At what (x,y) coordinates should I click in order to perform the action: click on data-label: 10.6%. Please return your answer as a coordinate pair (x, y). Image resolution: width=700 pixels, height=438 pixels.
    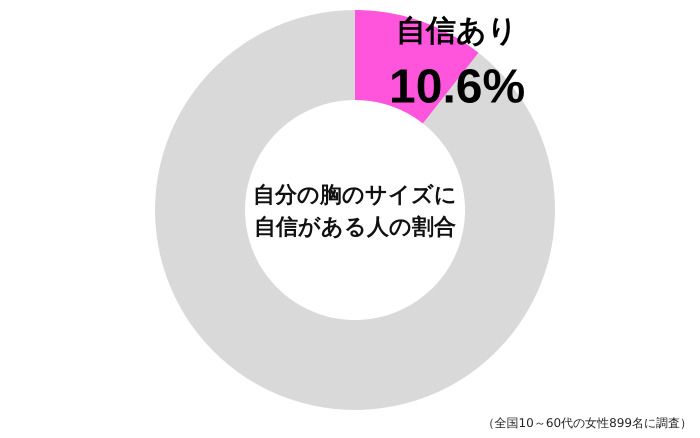
    Looking at the image, I should click on (457, 87).